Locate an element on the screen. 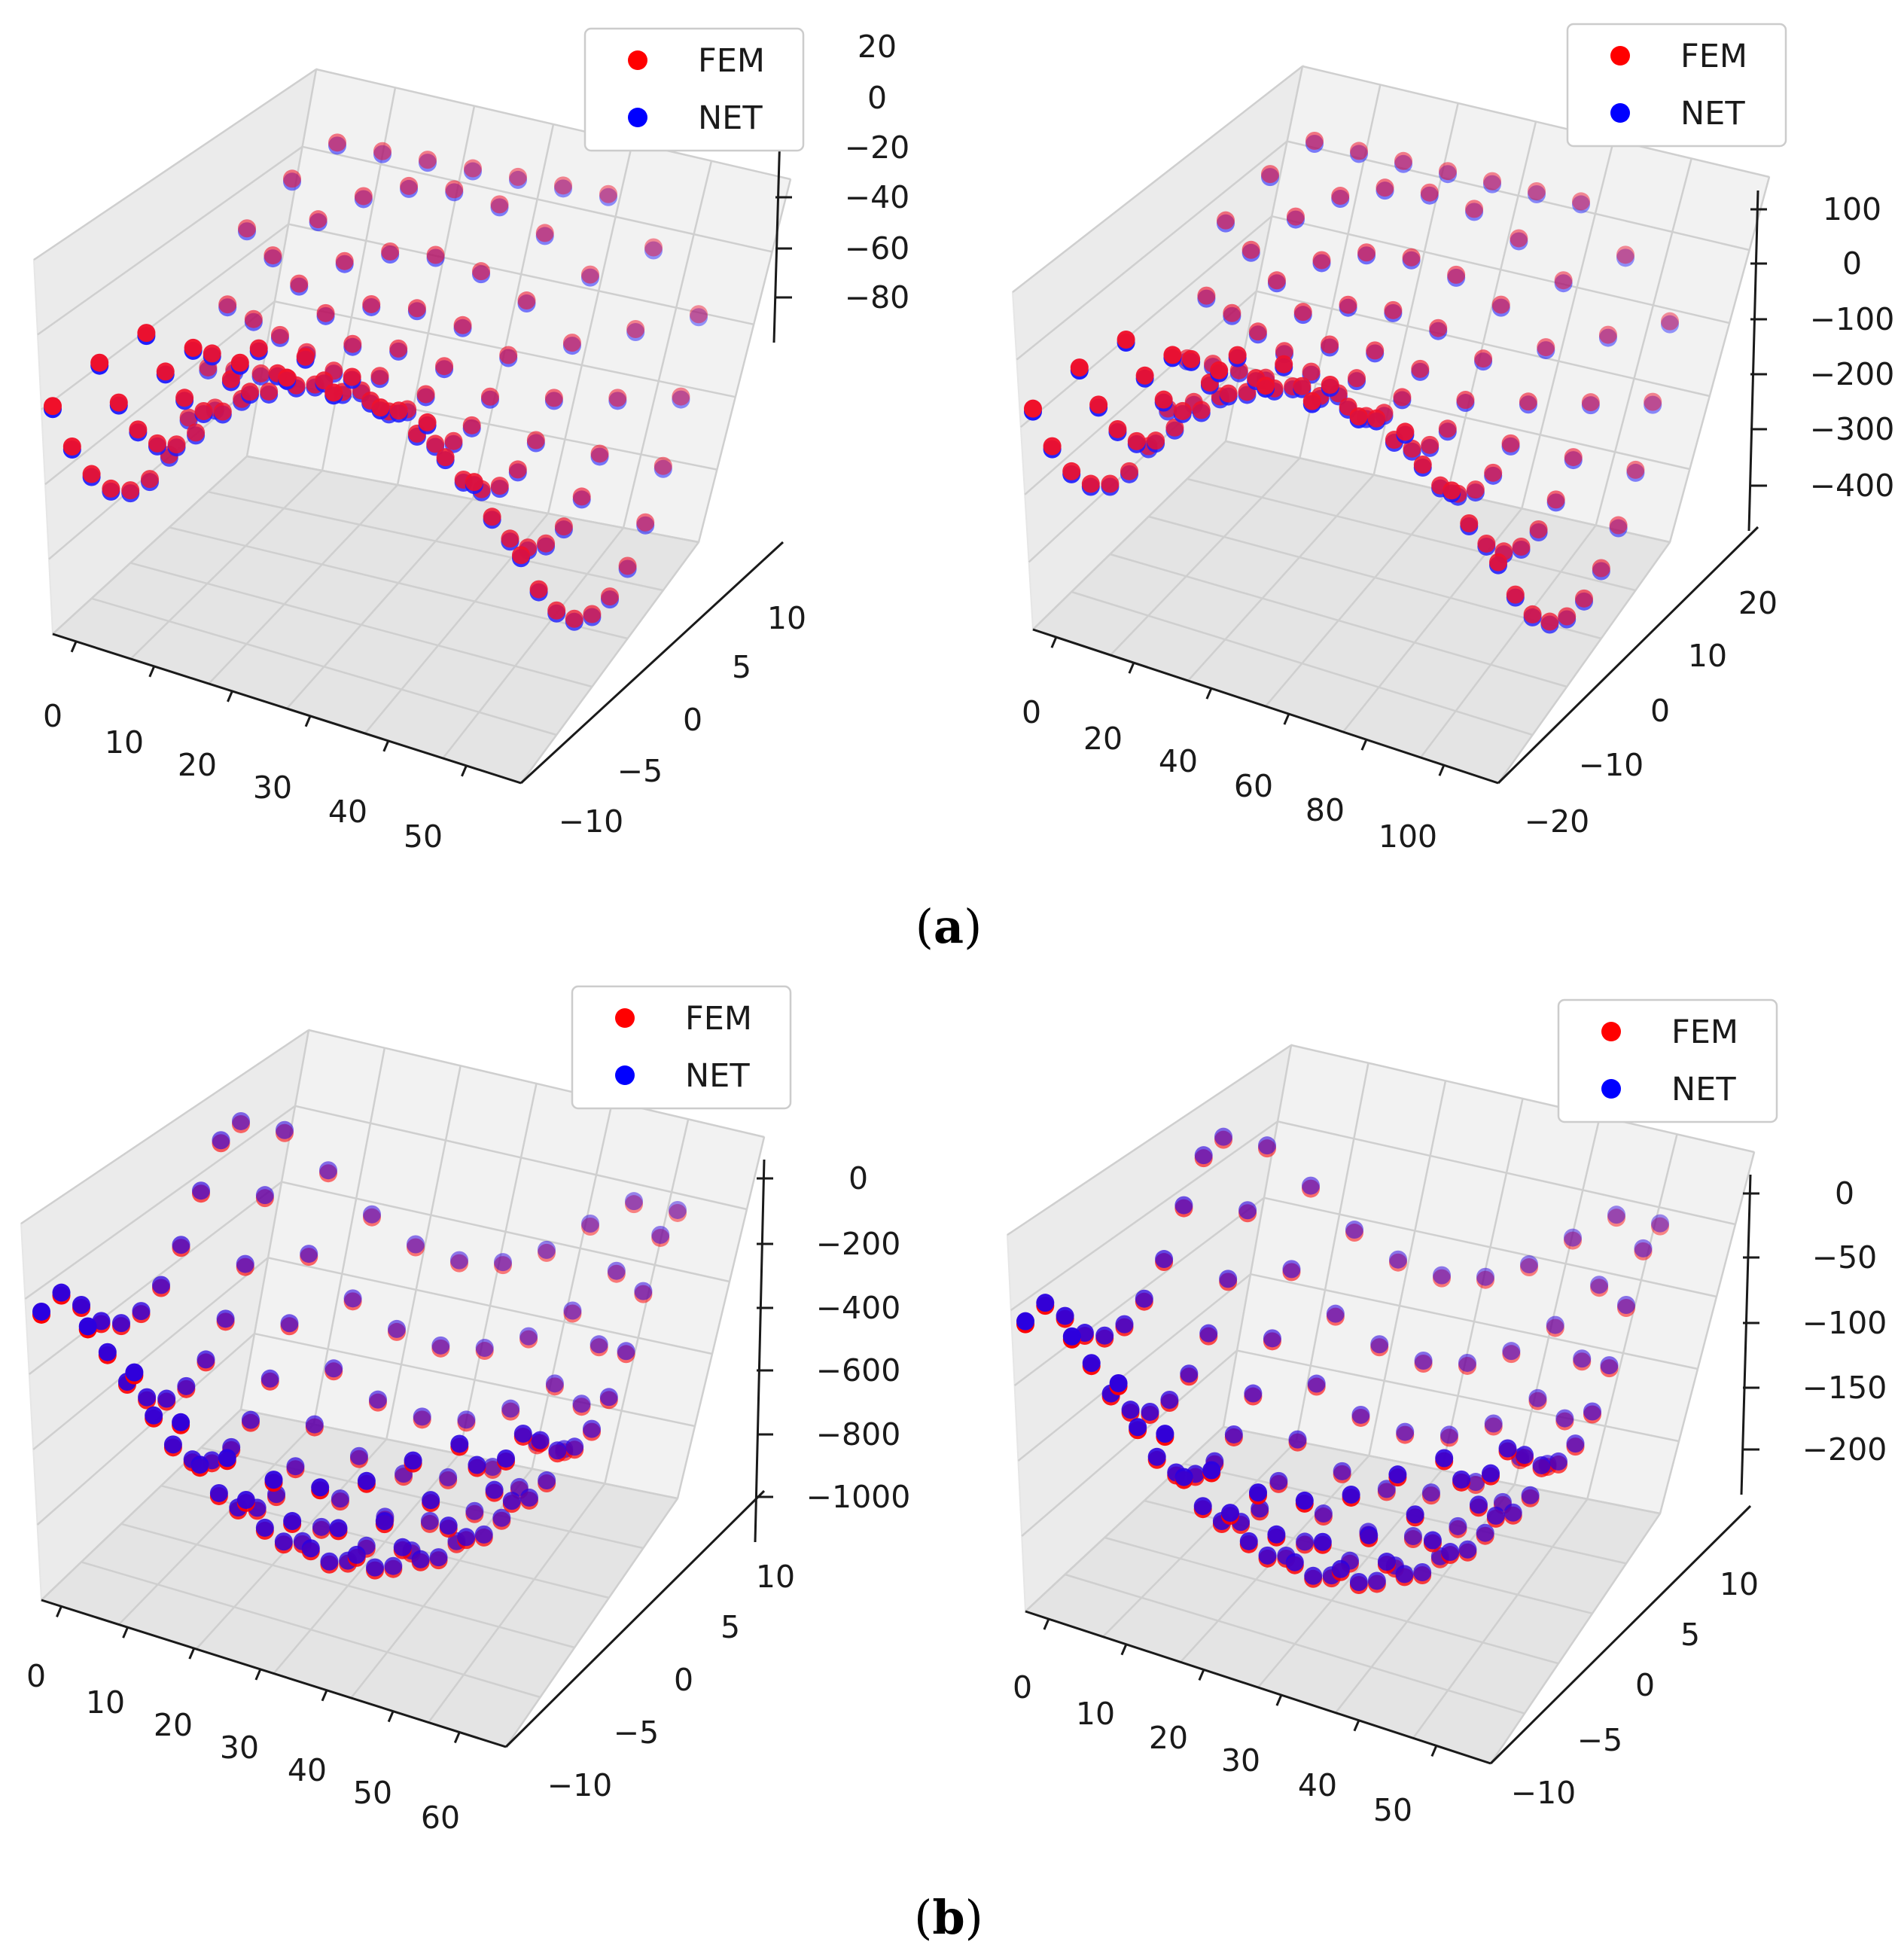 This screenshot has width=1898, height=1960. caption-a: (a) is located at coordinates (949, 926).